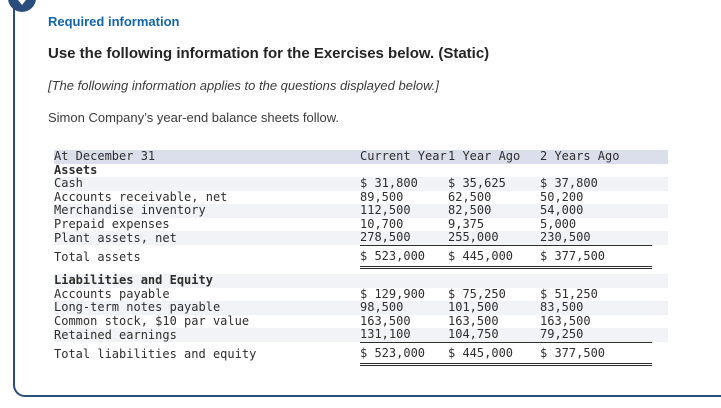 The image size is (721, 408). What do you see at coordinates (569, 183) in the screenshot?
I see `value-two-years-ago: $ 37,800` at bounding box center [569, 183].